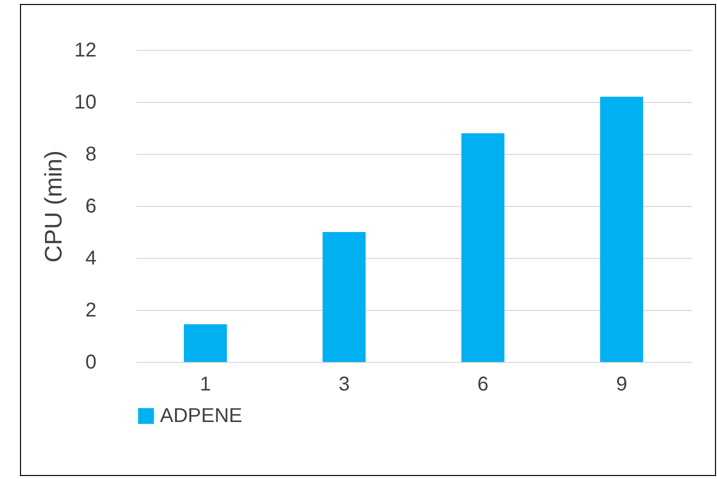 The width and height of the screenshot is (717, 479). What do you see at coordinates (482, 385) in the screenshot?
I see `x-tick-label: 6` at bounding box center [482, 385].